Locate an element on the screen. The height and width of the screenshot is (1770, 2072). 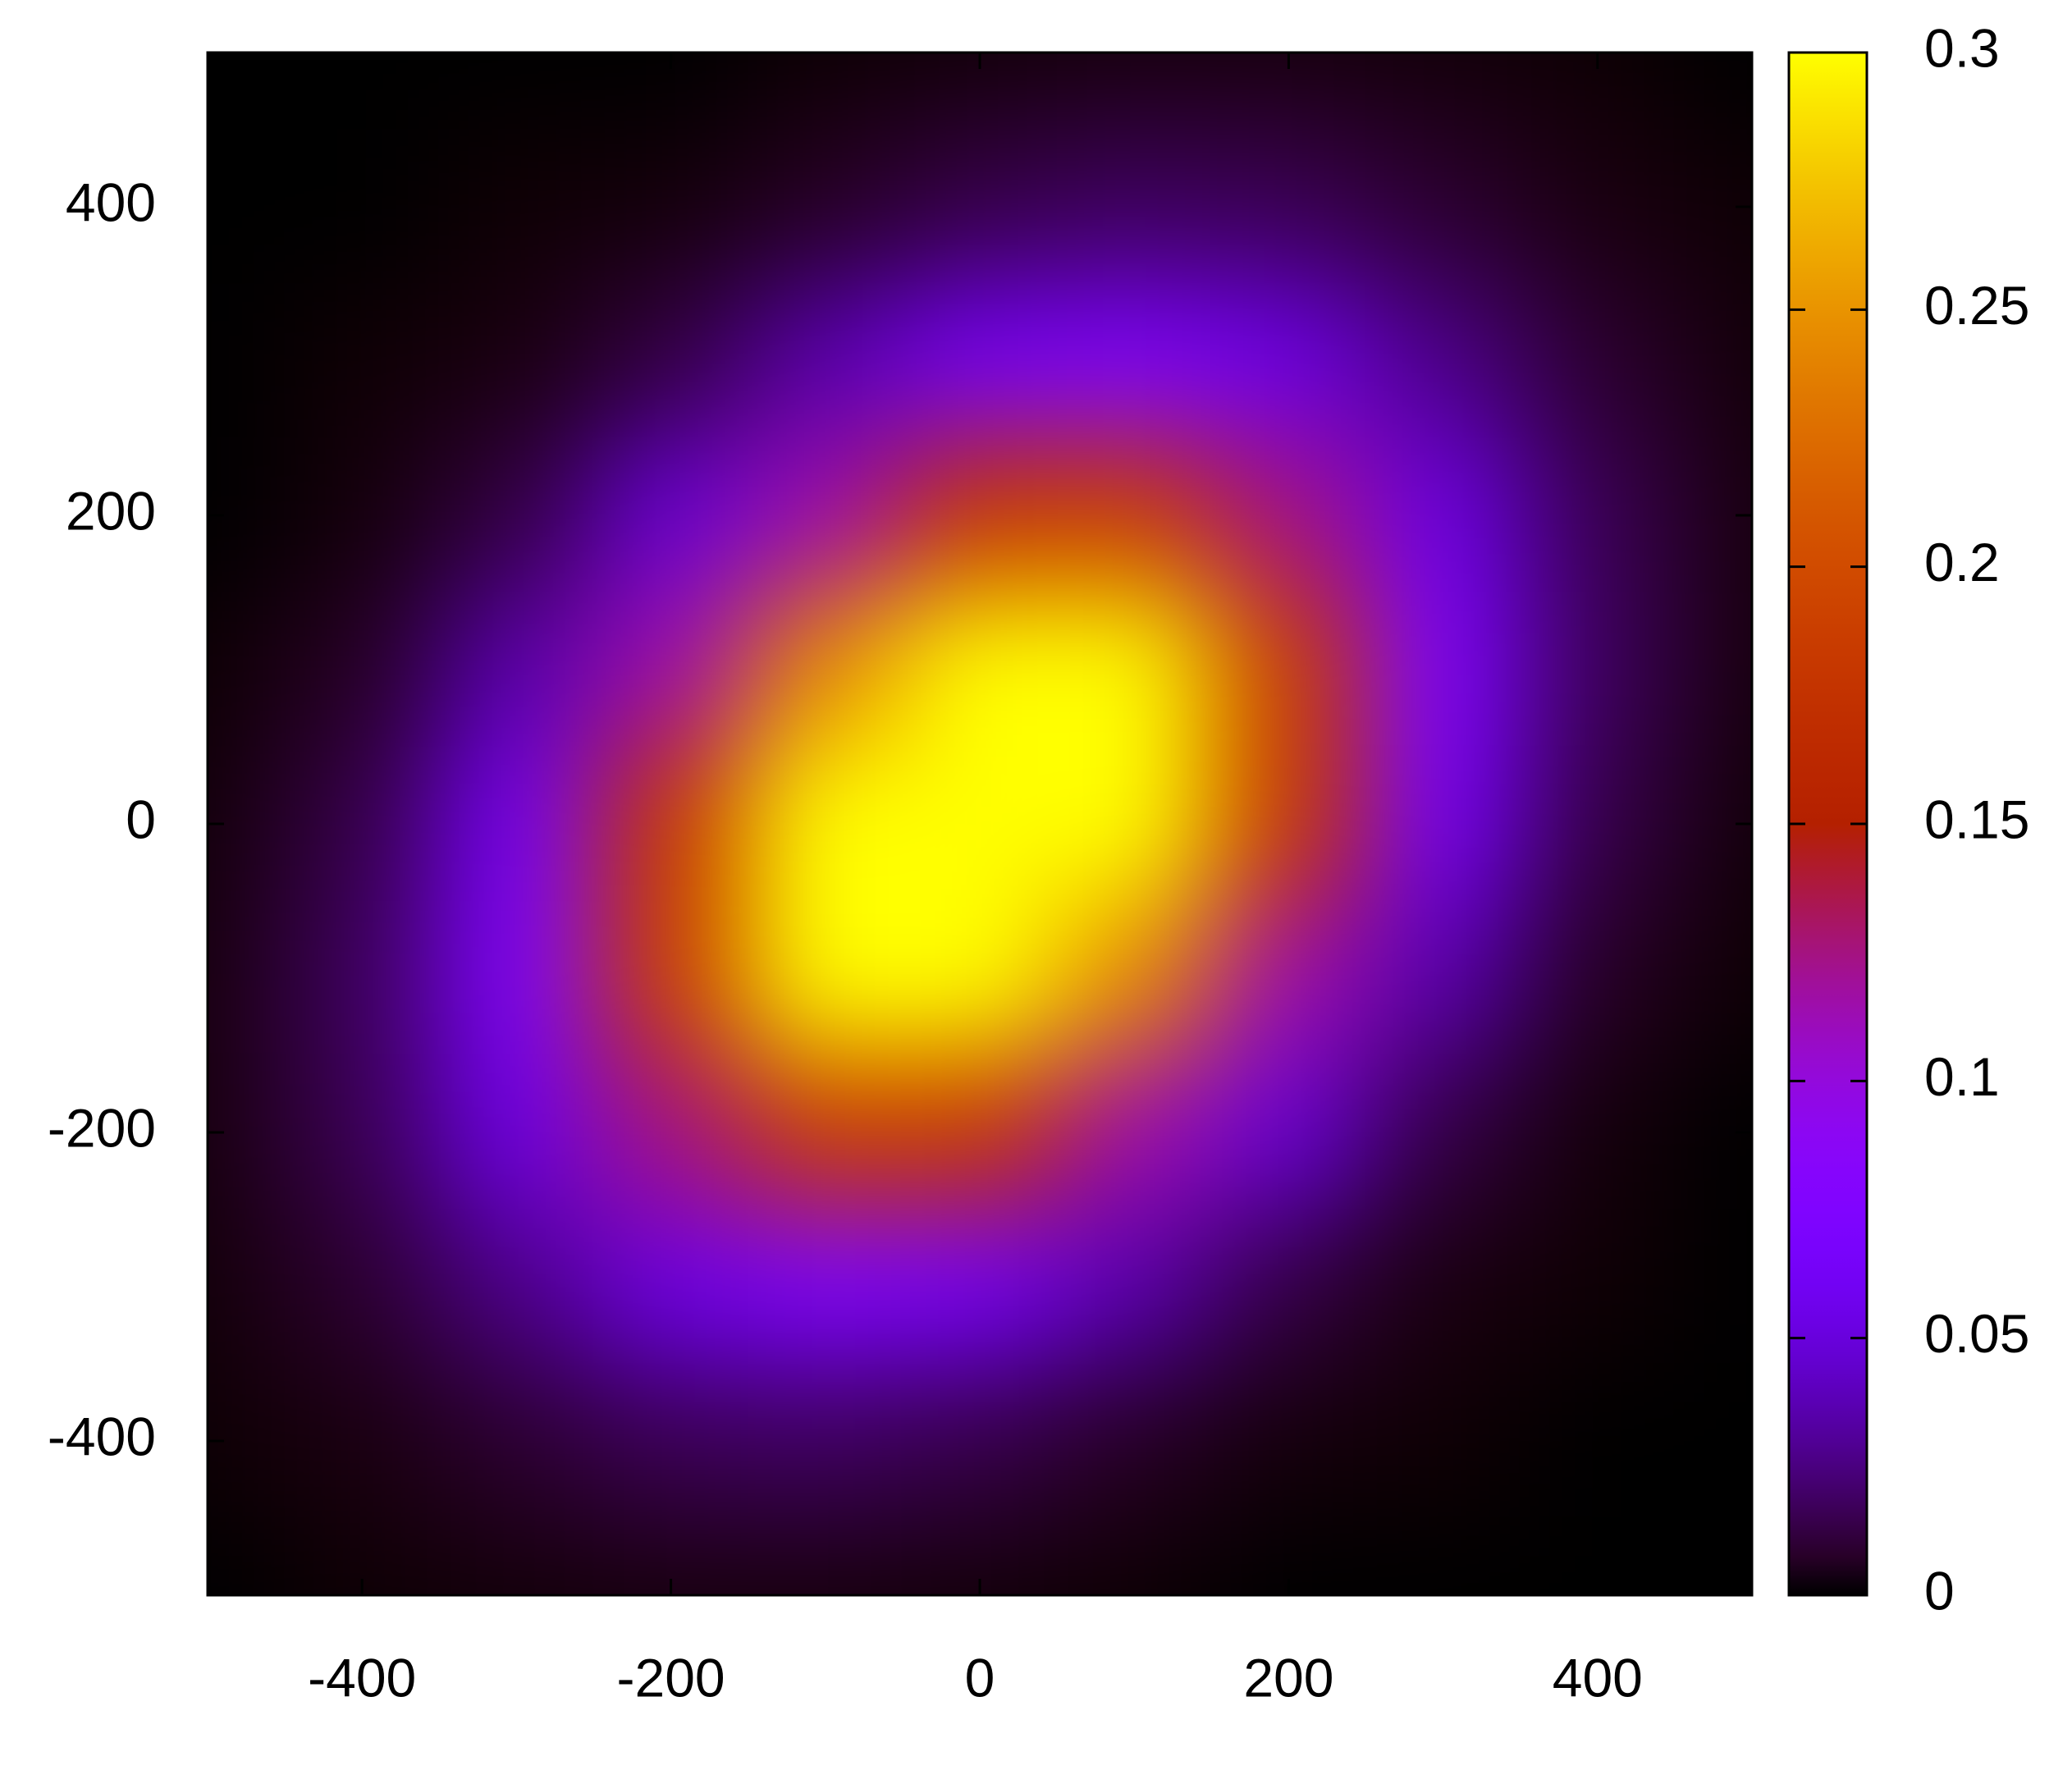
y-tick-label: 200 is located at coordinates (111, 511).